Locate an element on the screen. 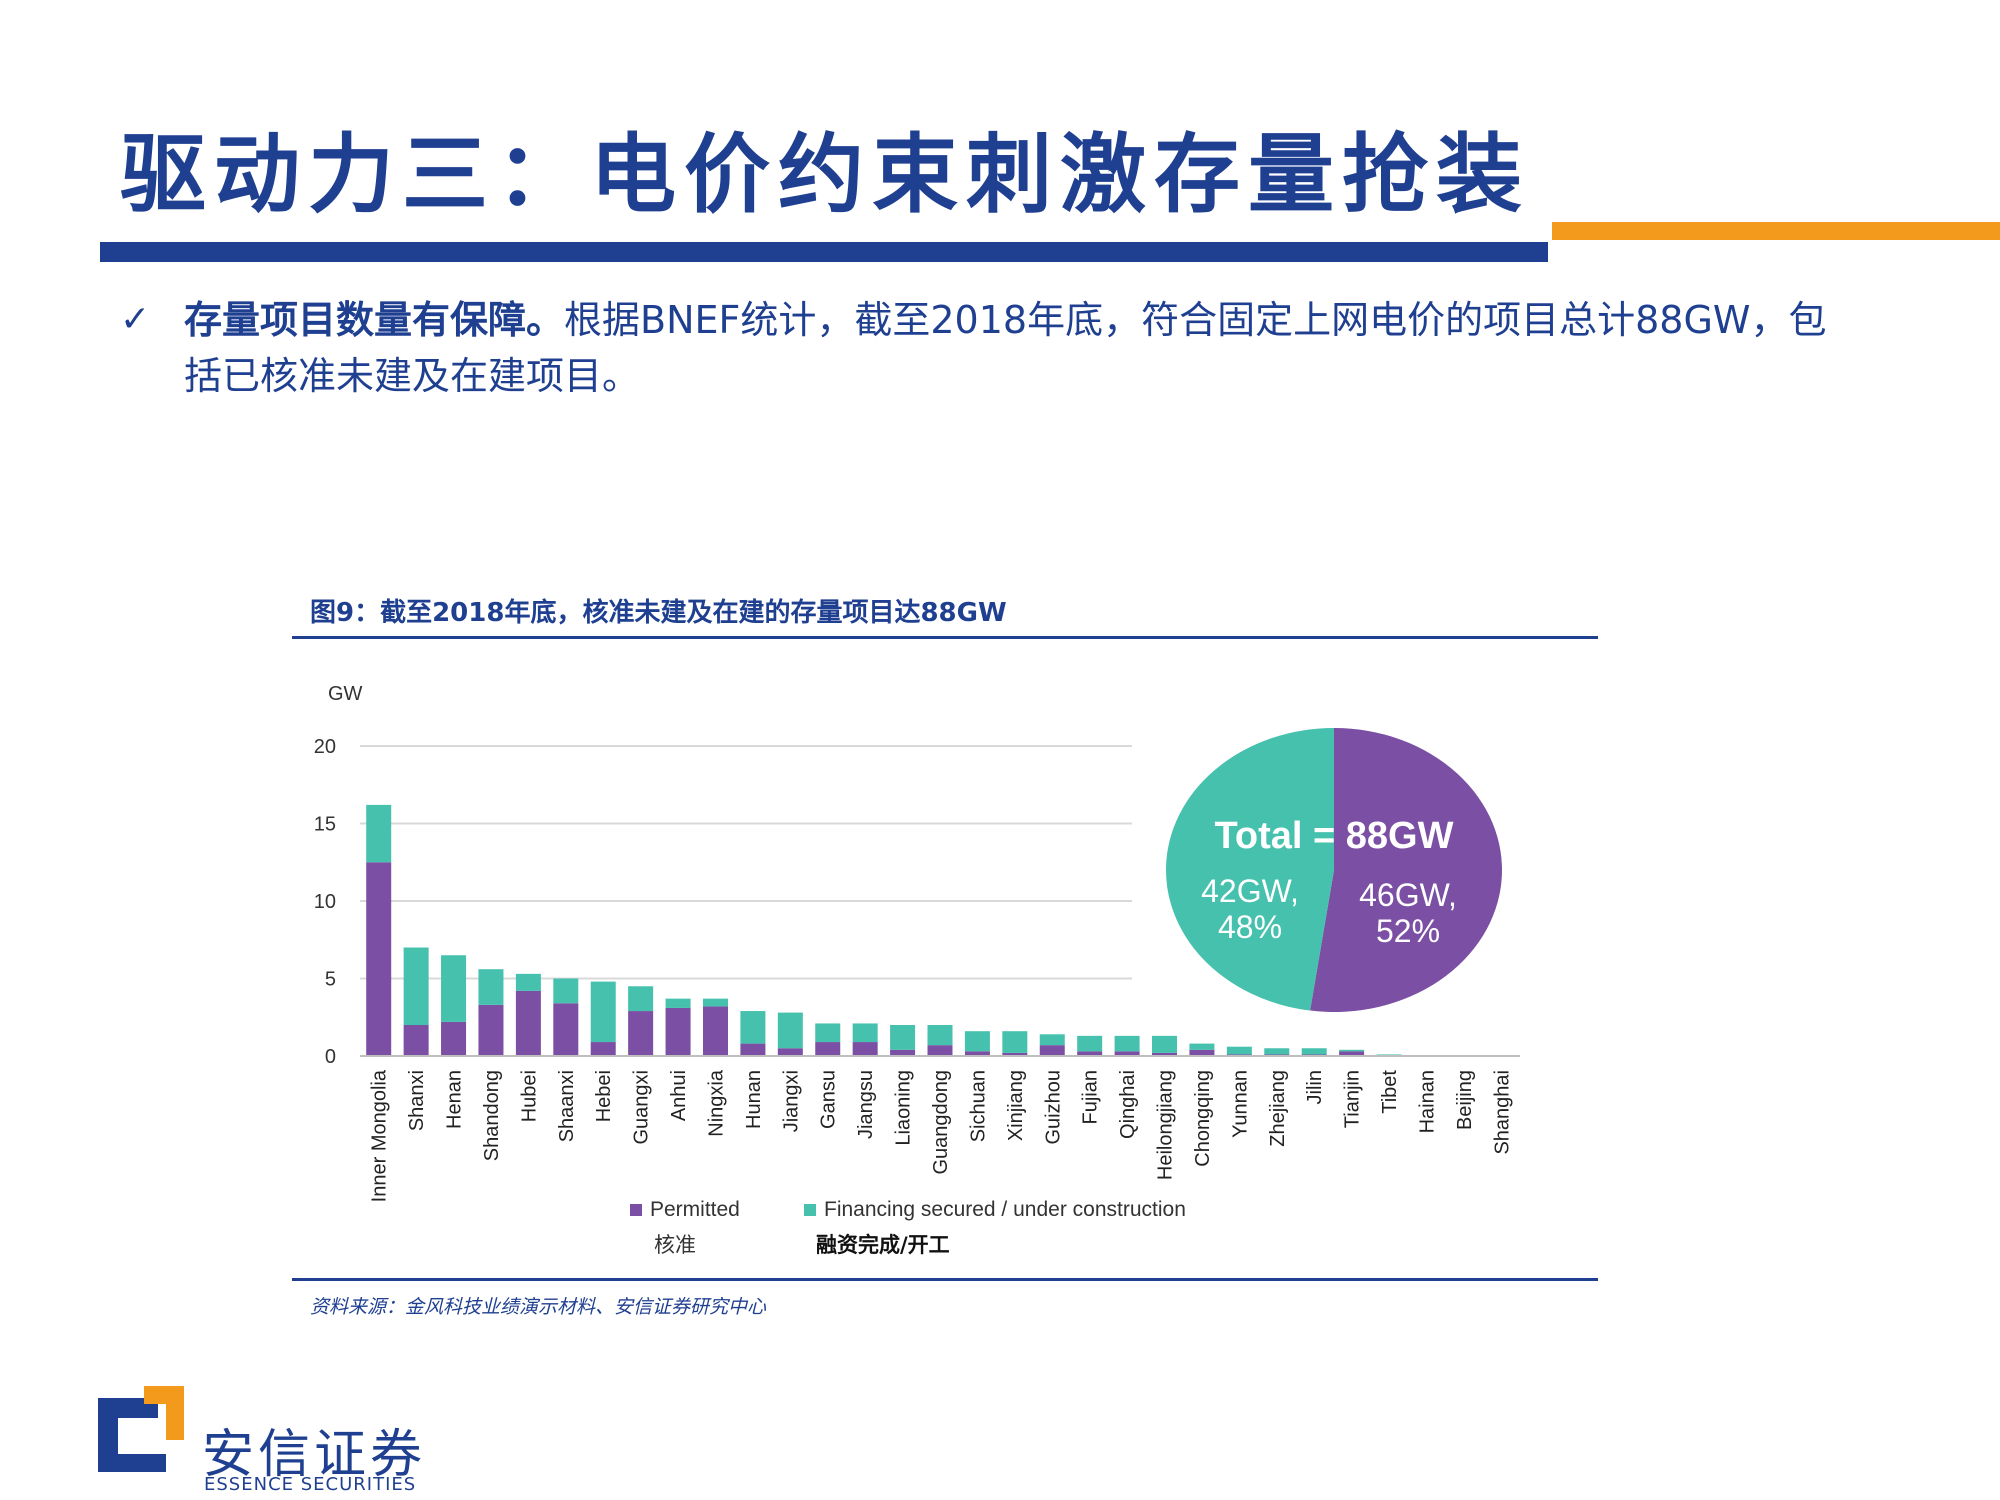 The height and width of the screenshot is (1500, 2000). legend-label-financing: Financing secured / under construction is located at coordinates (1005, 1209).